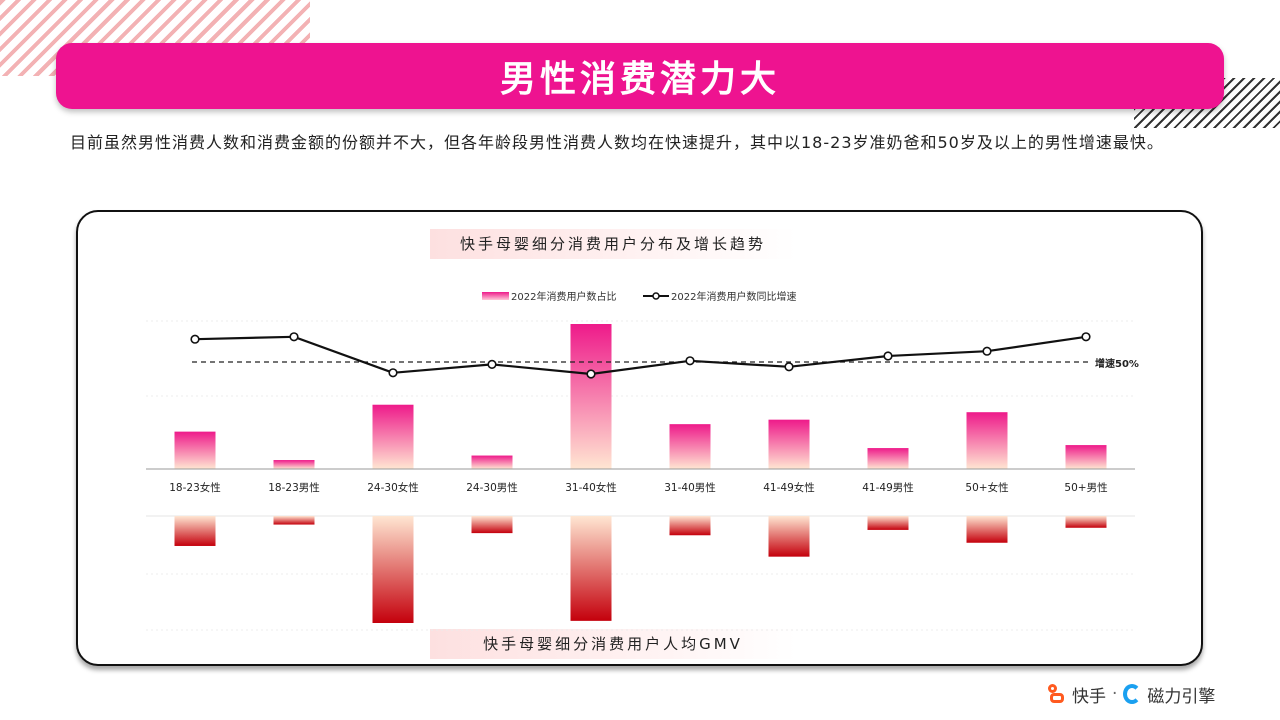  I want to click on cili-logo-icon, so click(1132, 694).